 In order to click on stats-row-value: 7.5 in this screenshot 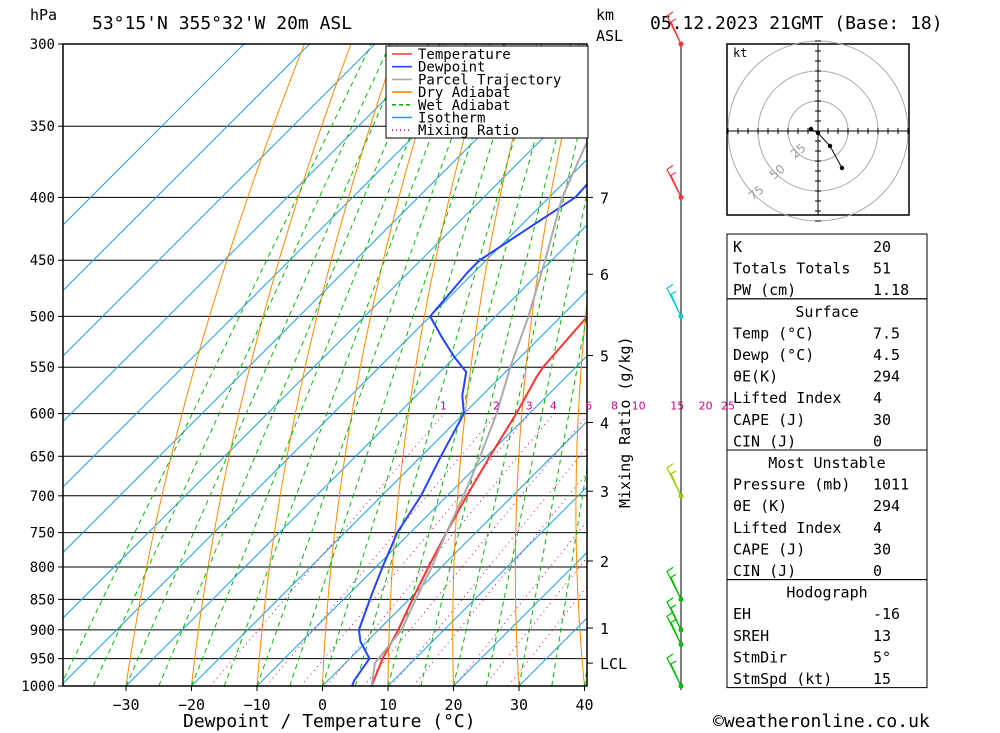, I will do `click(886, 333)`.